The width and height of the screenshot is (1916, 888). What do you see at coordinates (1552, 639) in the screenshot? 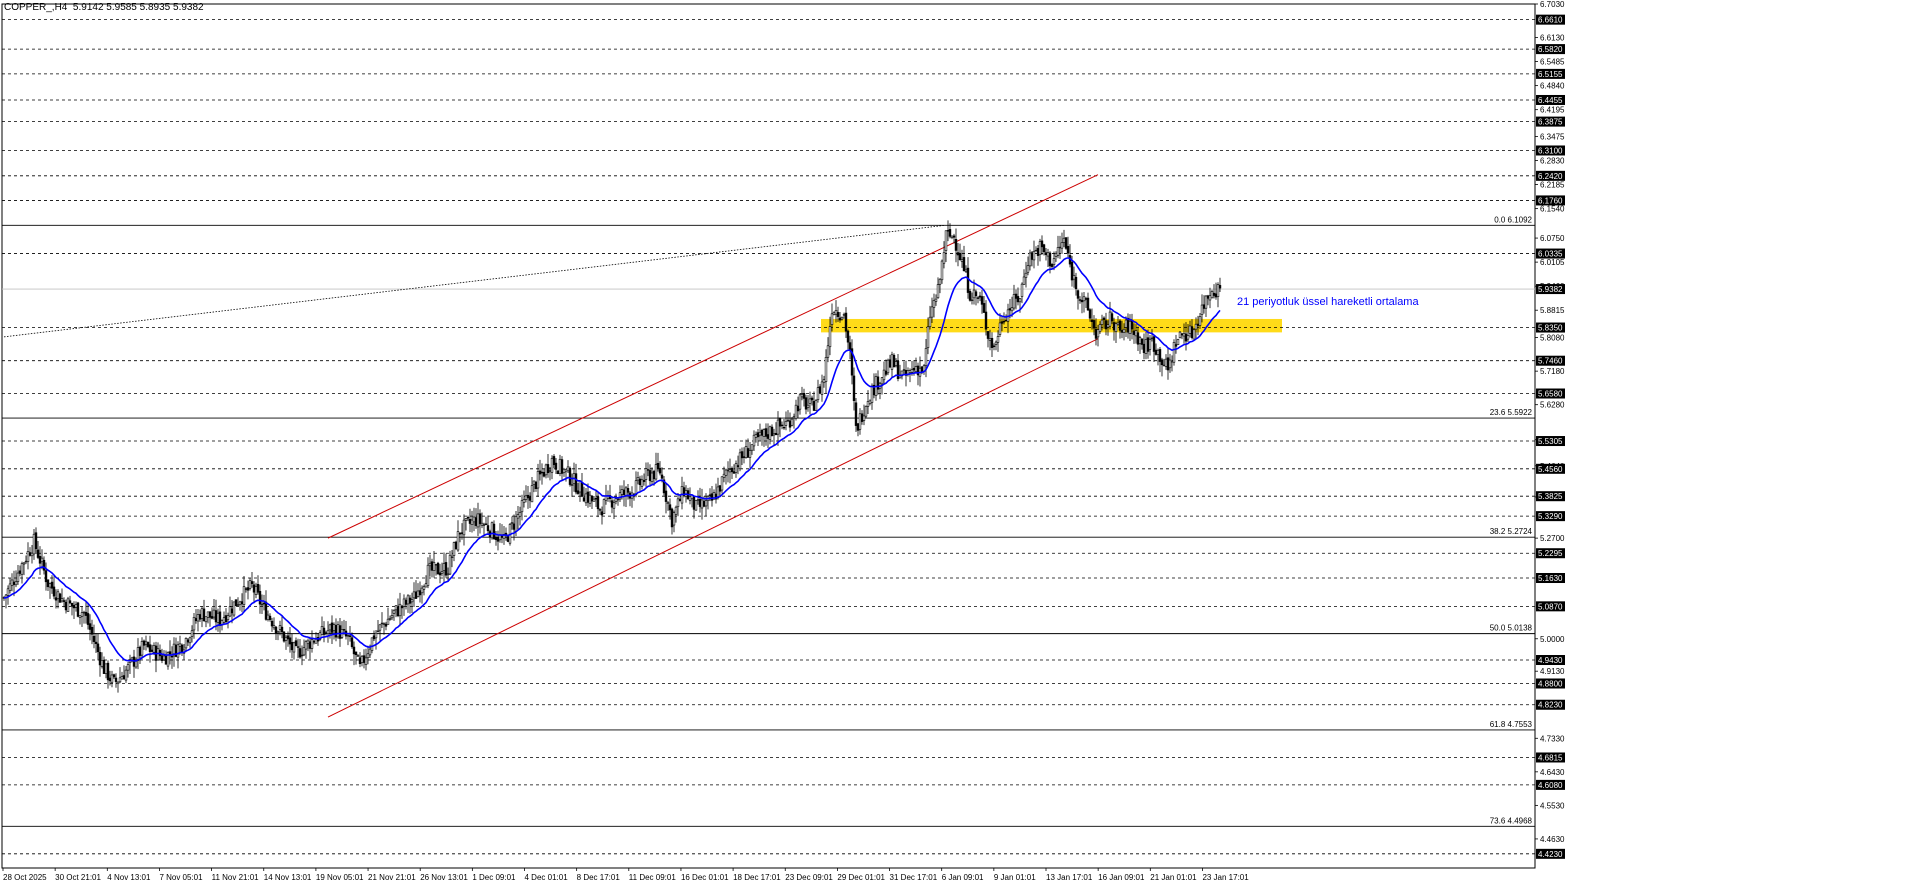
I see `price-tick-label: 5.0000` at bounding box center [1552, 639].